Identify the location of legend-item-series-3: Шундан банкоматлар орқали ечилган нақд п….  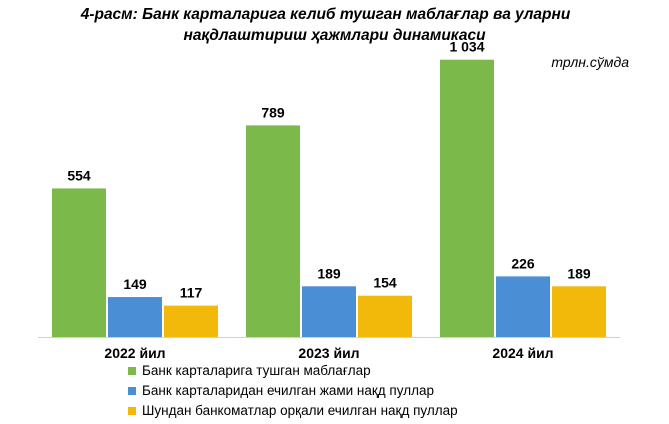
(293, 411).